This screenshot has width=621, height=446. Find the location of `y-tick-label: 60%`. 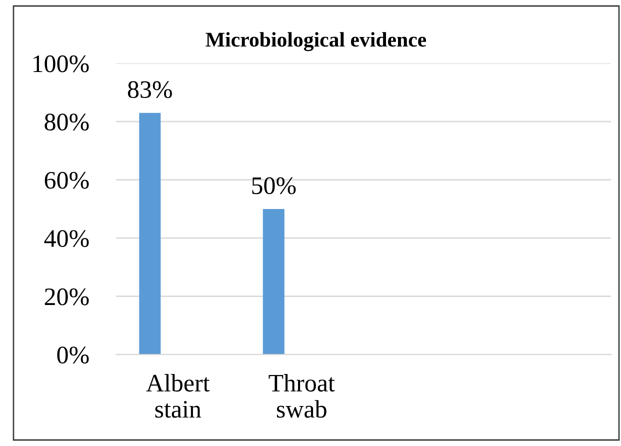

y-tick-label: 60% is located at coordinates (66, 180).